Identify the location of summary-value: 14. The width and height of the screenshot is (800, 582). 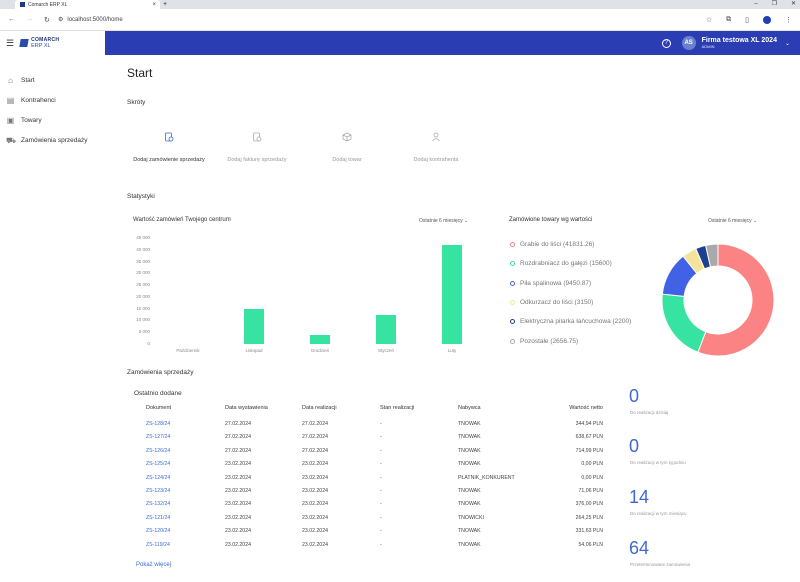
(639, 497).